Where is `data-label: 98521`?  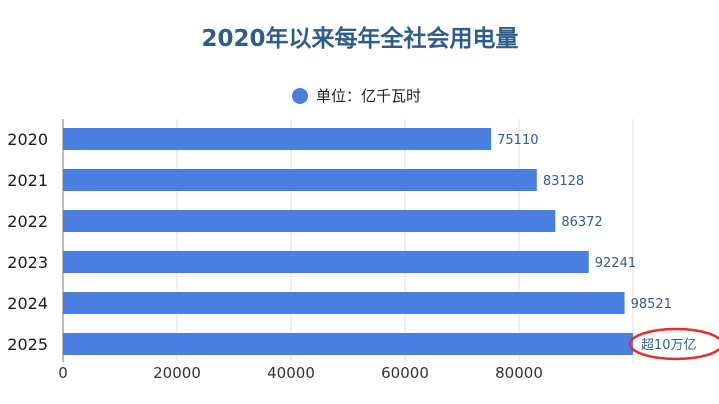 data-label: 98521 is located at coordinates (651, 304).